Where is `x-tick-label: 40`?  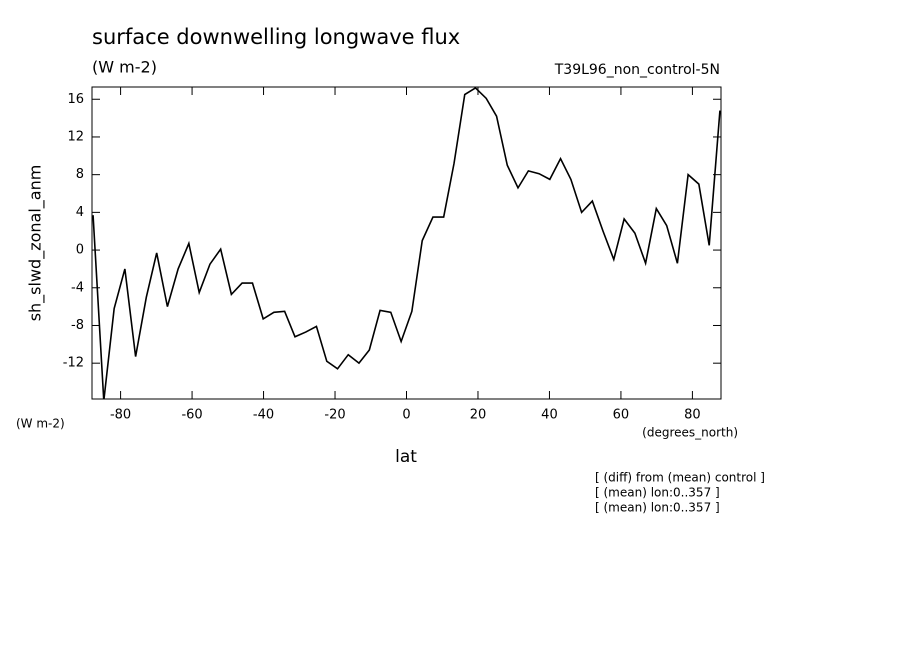 x-tick-label: 40 is located at coordinates (549, 415).